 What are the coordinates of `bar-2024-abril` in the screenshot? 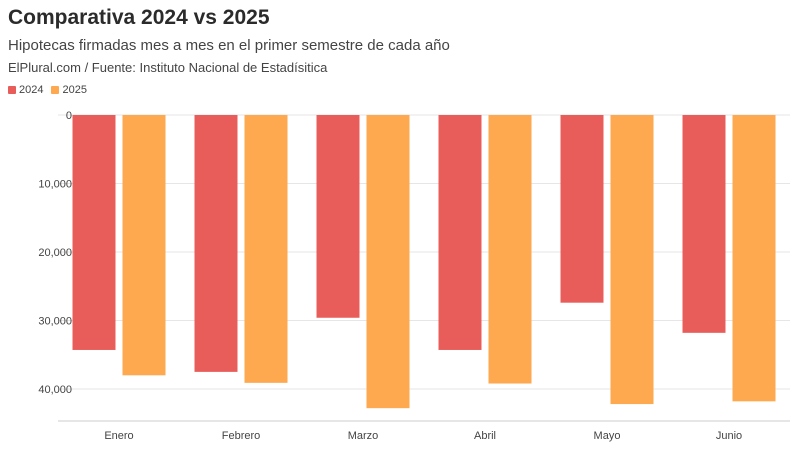 It's located at (460, 232).